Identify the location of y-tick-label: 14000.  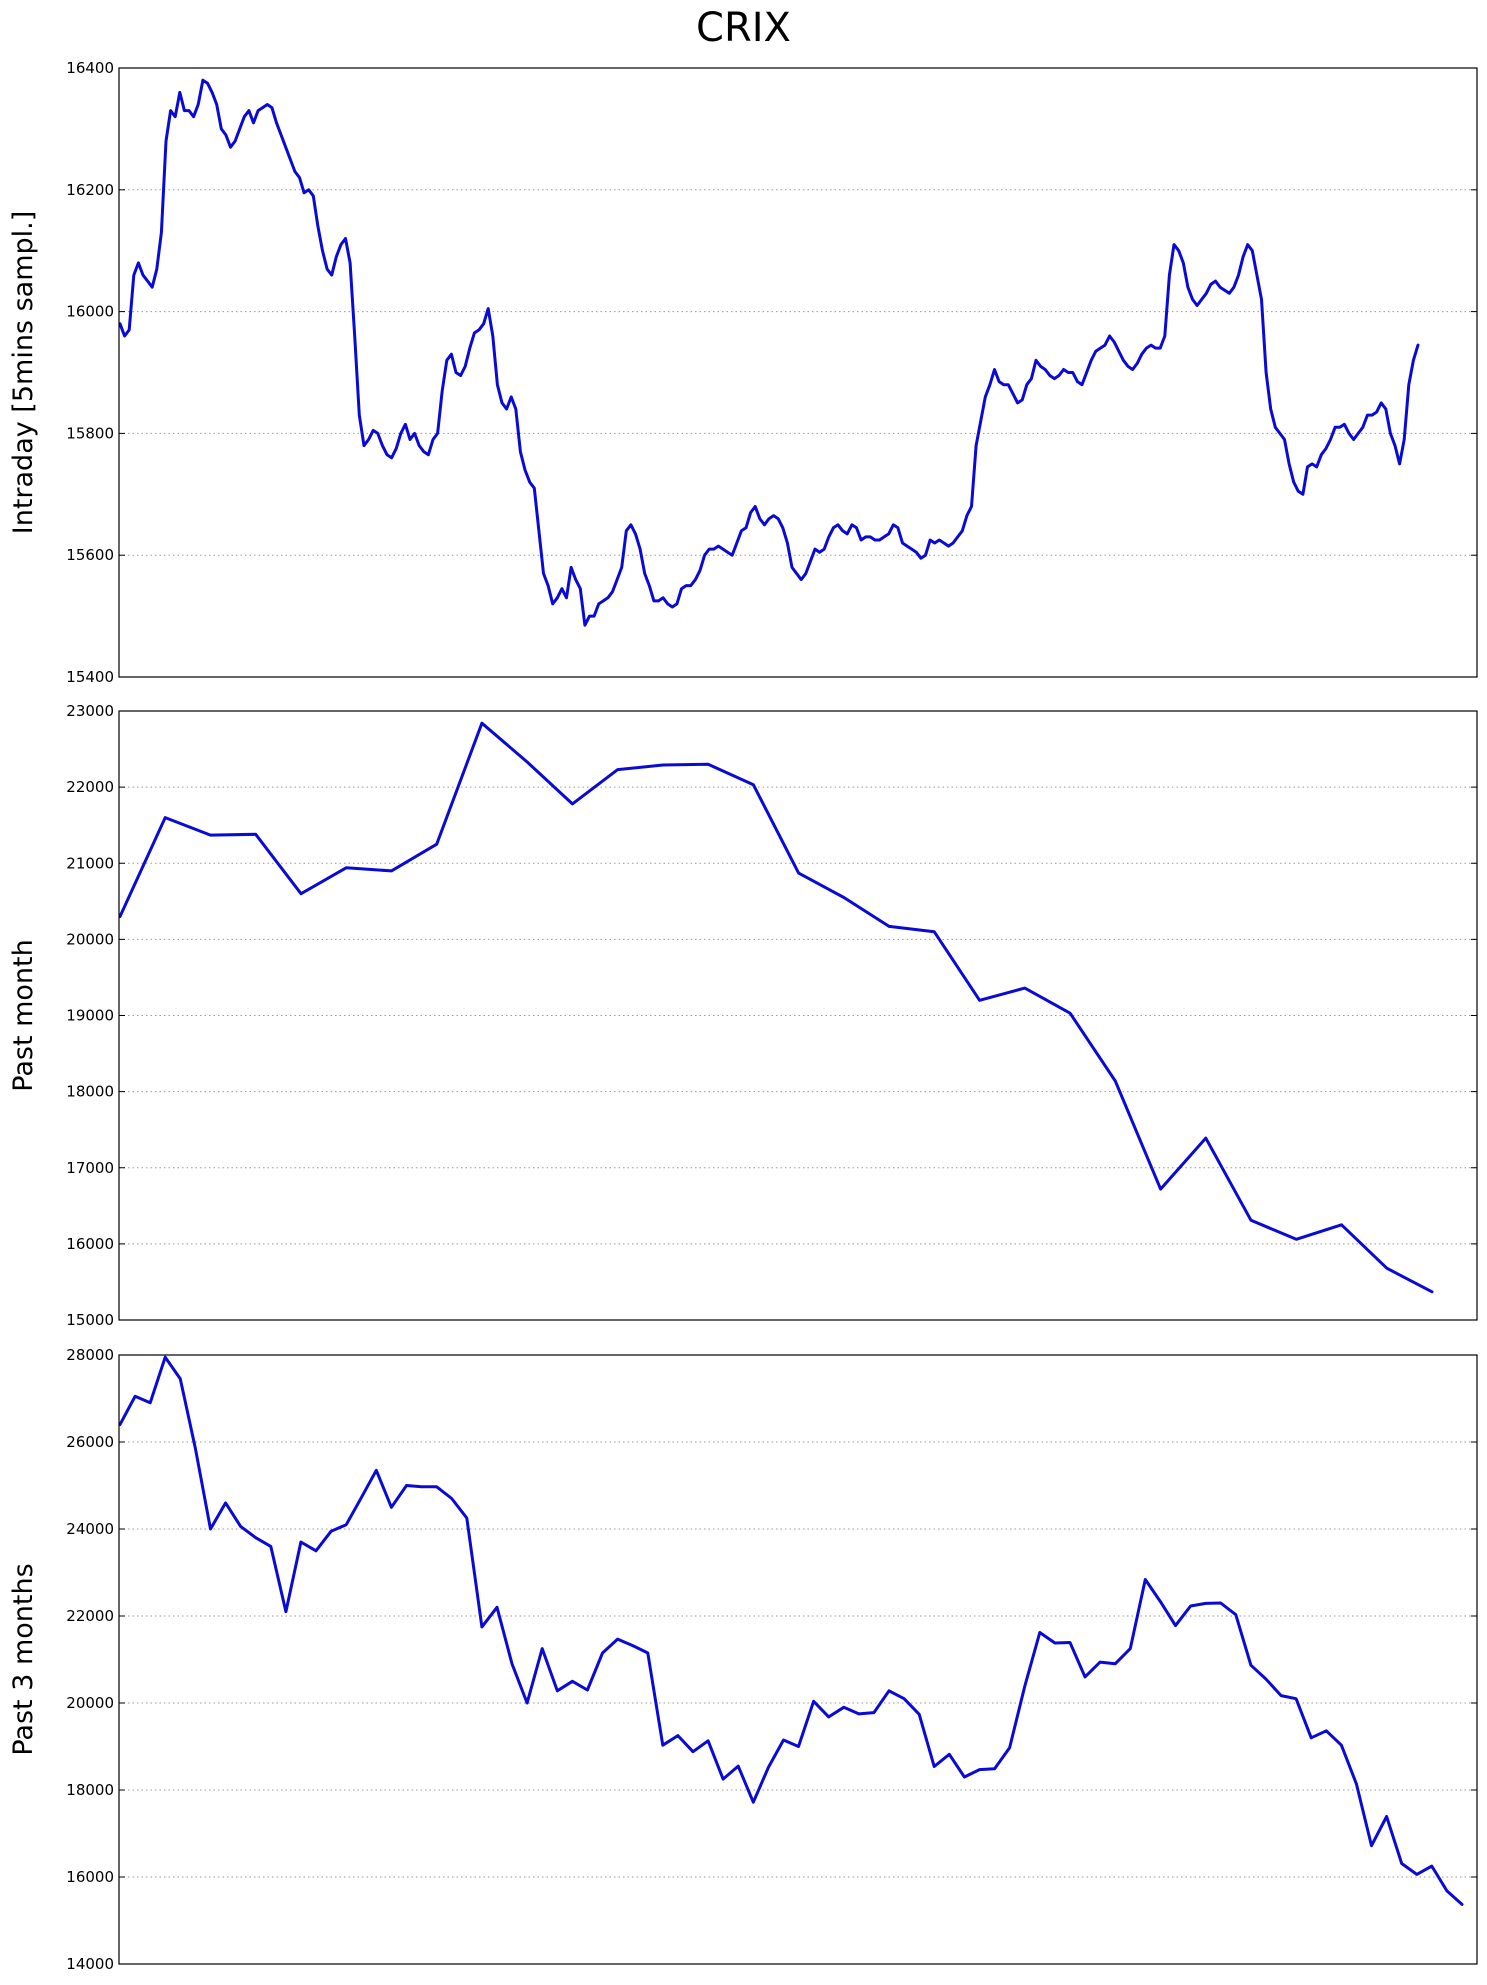
(90, 1964).